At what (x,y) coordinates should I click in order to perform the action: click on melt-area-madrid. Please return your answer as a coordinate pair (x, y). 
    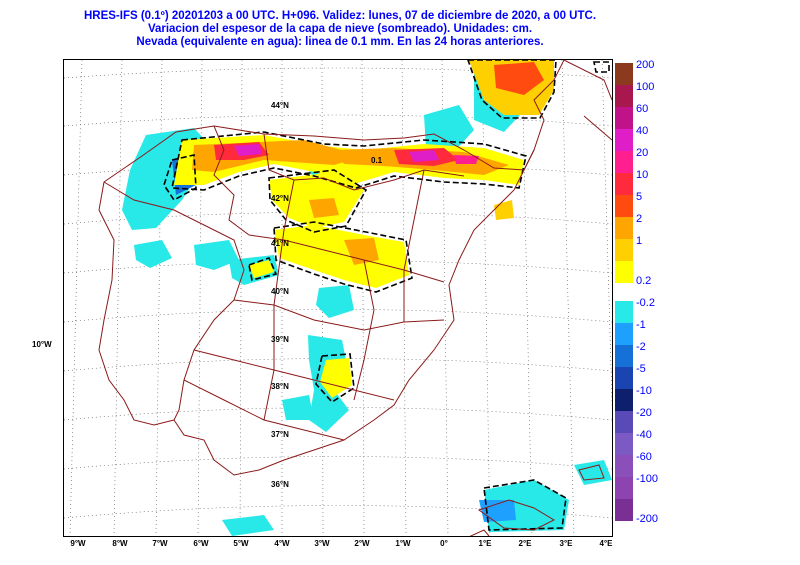
    Looking at the image, I should click on (335, 301).